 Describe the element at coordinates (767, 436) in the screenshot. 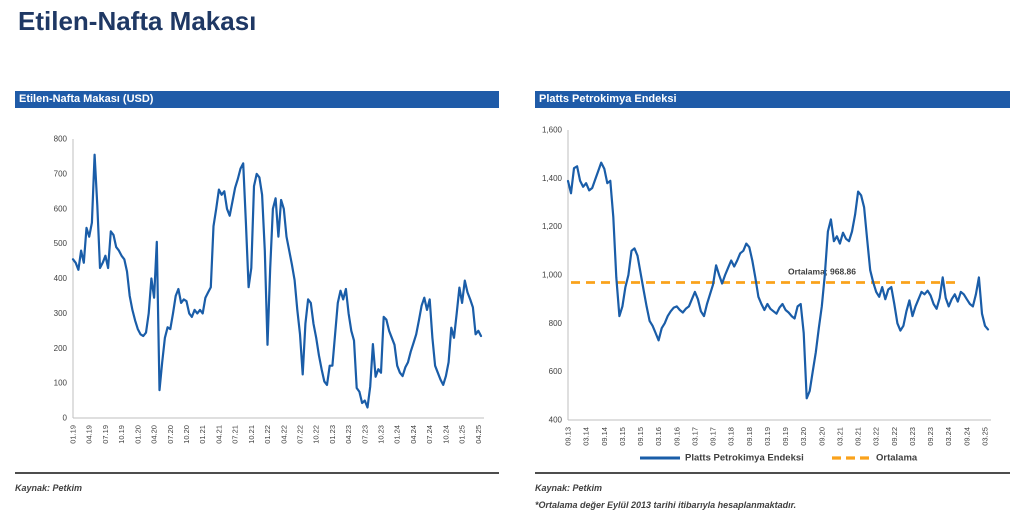

I see `x-tick-label: 03.19` at that location.